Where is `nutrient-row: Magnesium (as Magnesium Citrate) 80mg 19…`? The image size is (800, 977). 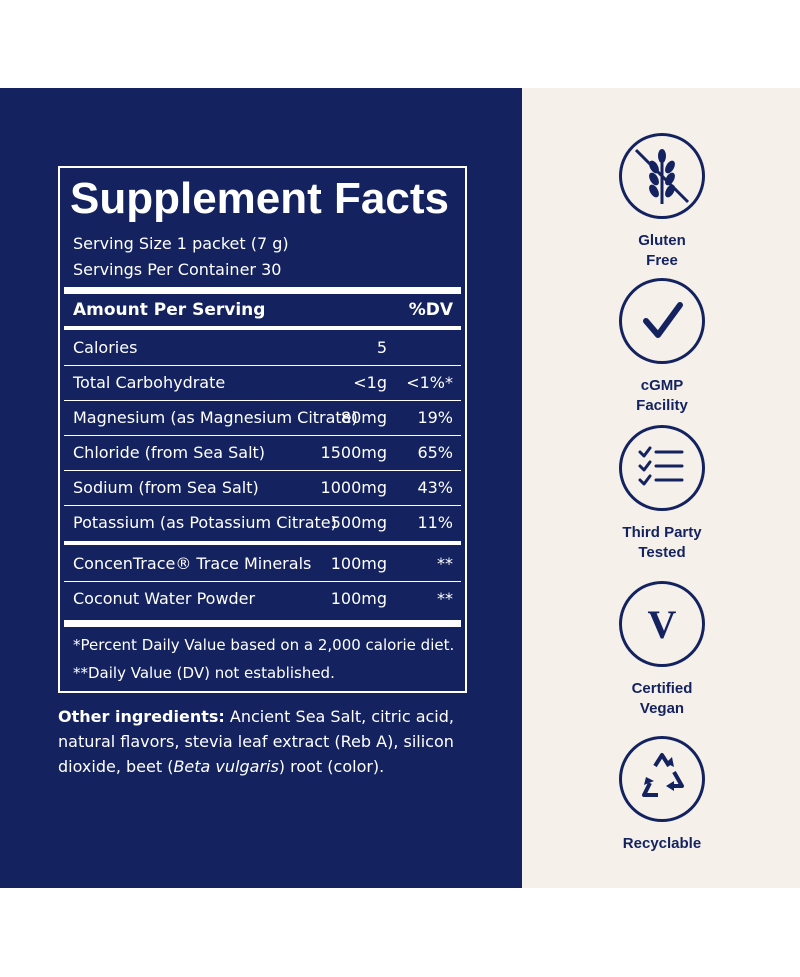
nutrient-row: Magnesium (as Magnesium Citrate) 80mg 19… is located at coordinates (262, 419).